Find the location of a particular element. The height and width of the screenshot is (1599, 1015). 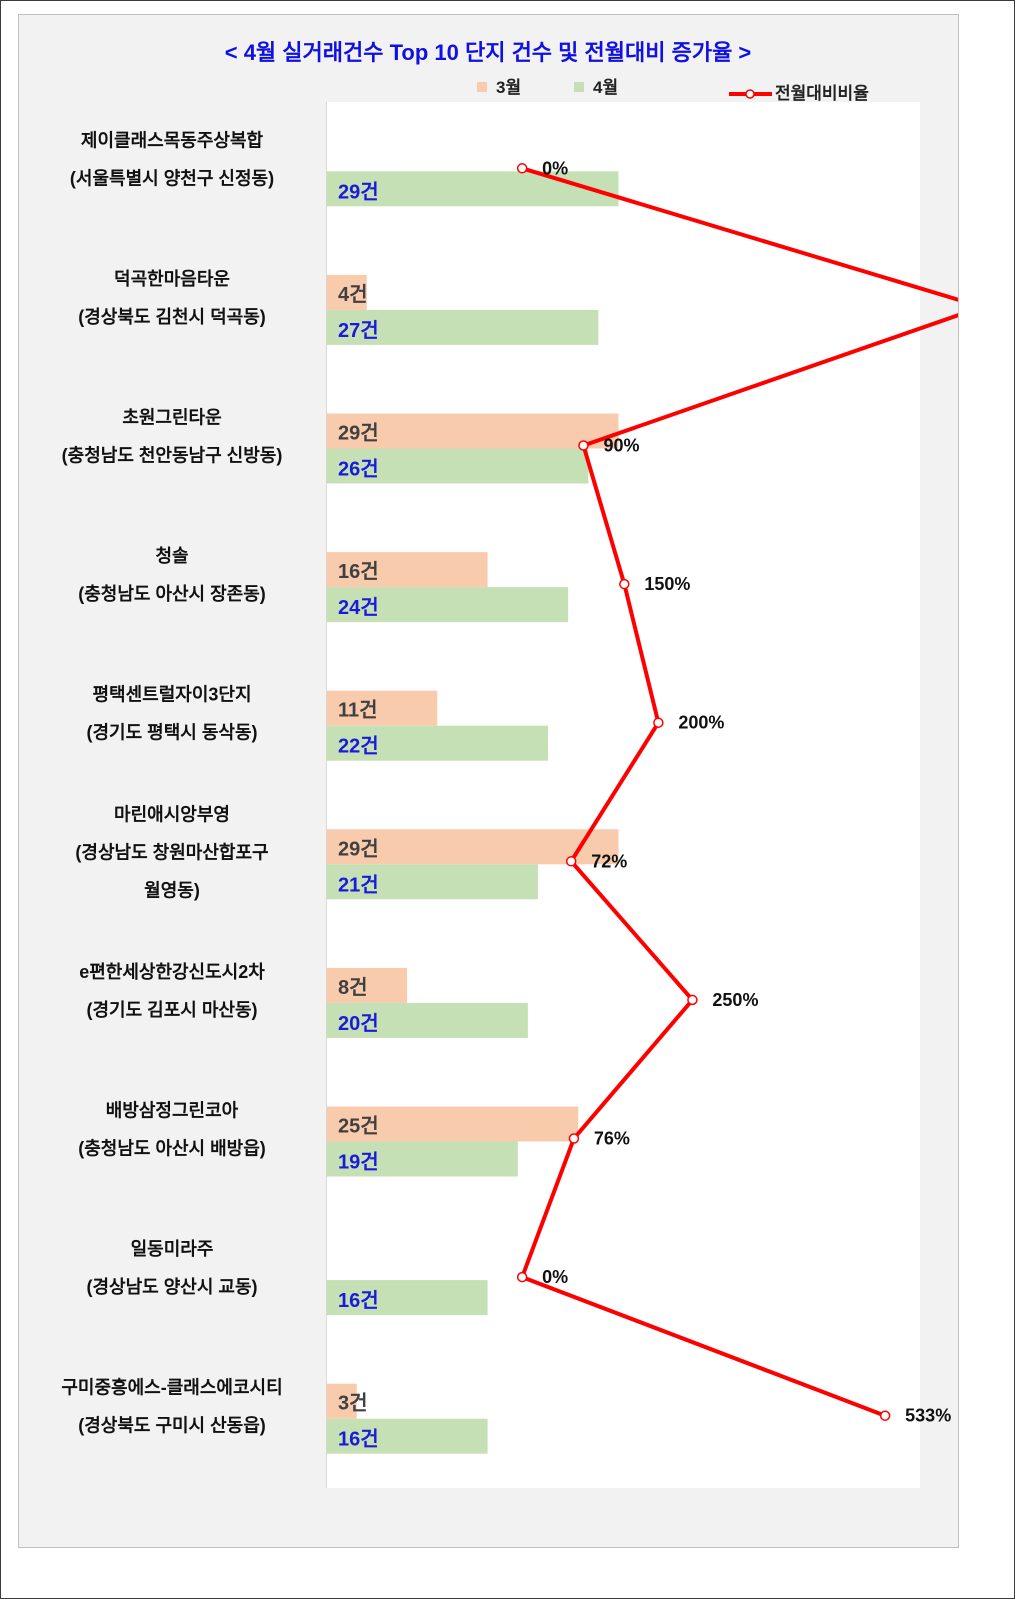

category-location: (경상남도 양산시 교동) is located at coordinates (171, 1287).